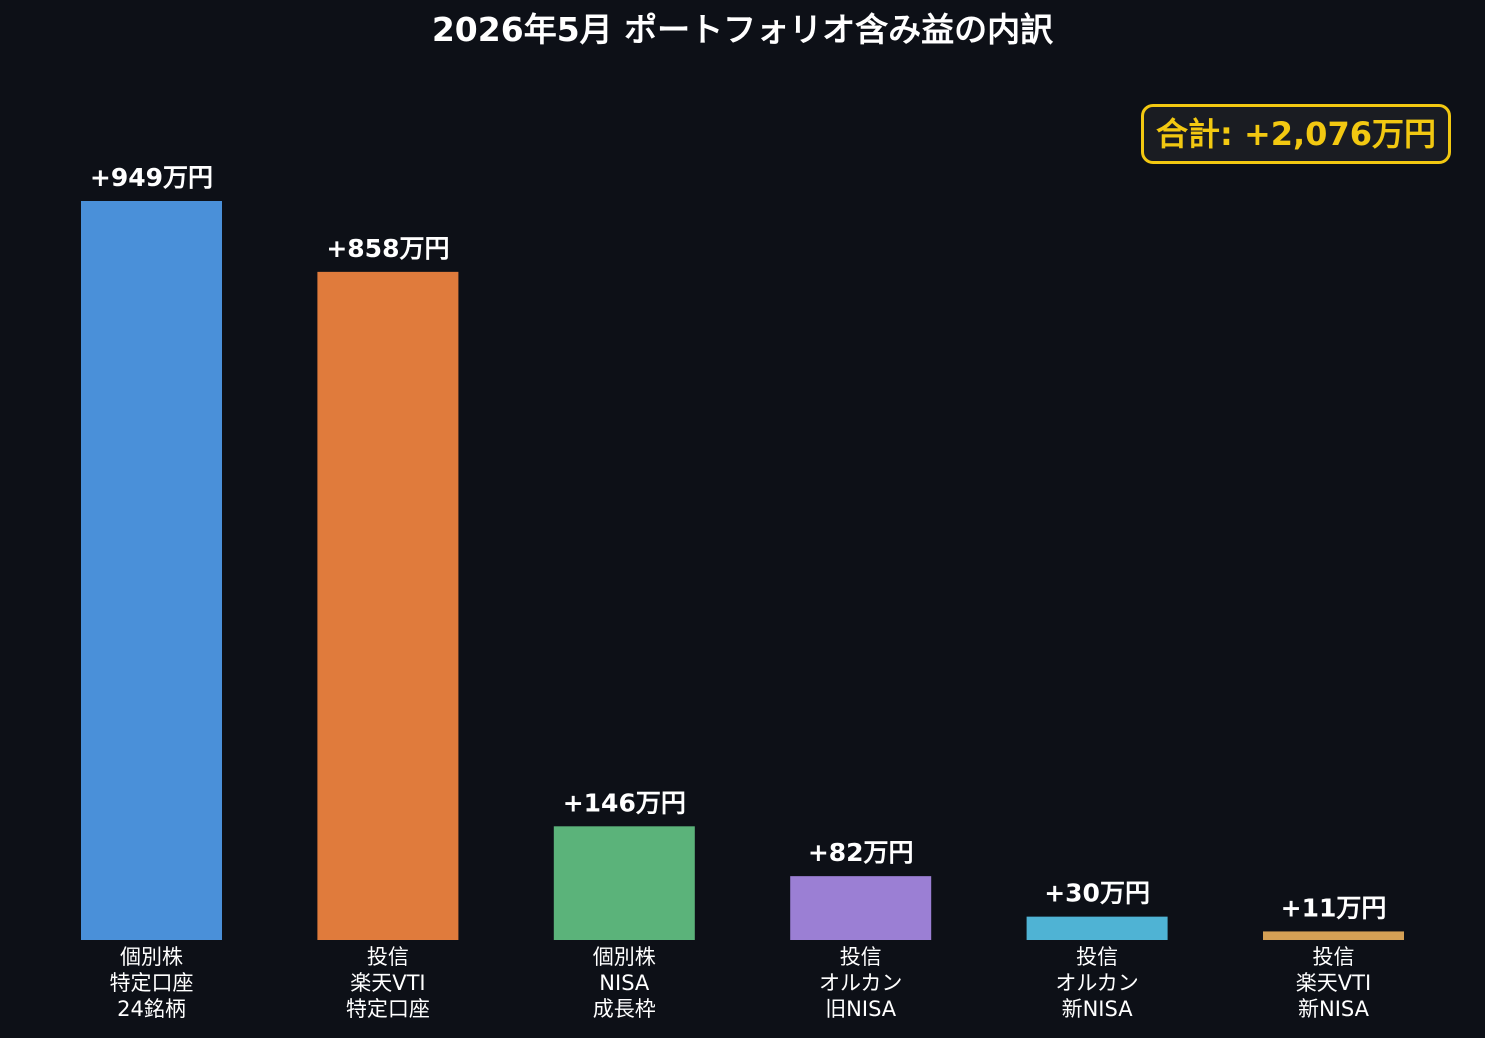  I want to click on bar-value-label: +11万円, so click(1334, 907).